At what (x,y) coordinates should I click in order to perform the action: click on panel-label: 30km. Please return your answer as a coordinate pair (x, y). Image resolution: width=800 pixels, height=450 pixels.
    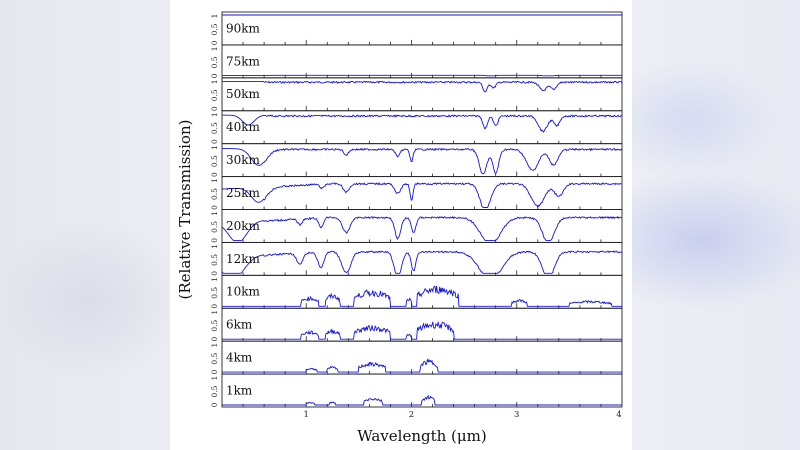
    Looking at the image, I should click on (243, 160).